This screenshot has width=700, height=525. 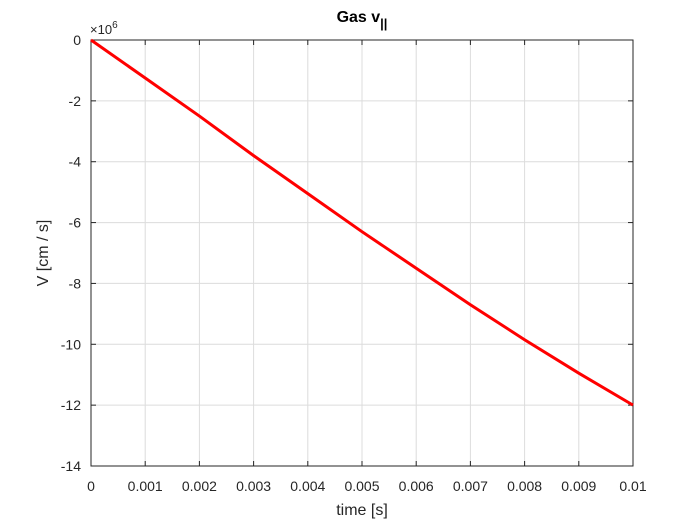 What do you see at coordinates (632, 486) in the screenshot?
I see `x-tick-label: 0.01` at bounding box center [632, 486].